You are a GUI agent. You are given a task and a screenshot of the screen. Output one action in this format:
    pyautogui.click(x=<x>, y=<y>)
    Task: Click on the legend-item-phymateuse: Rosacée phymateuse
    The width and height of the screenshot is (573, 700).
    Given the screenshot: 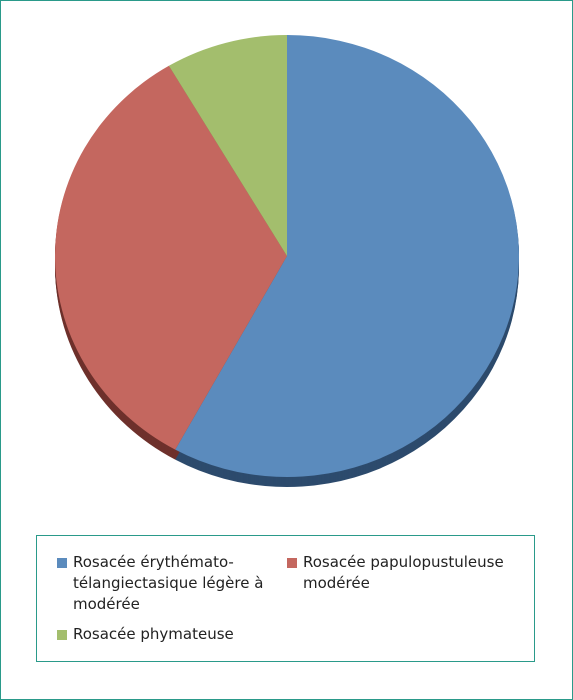 What is the action you would take?
    pyautogui.click(x=167, y=634)
    